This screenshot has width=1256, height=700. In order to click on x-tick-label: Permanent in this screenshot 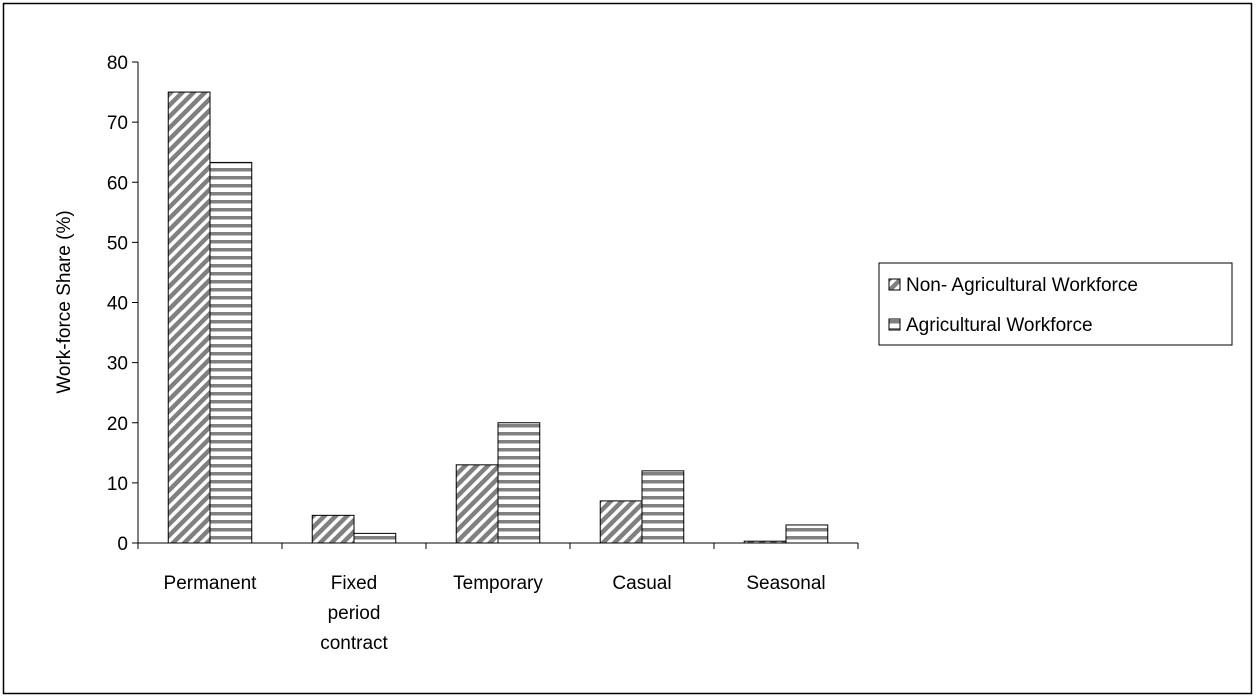, I will do `click(211, 583)`.